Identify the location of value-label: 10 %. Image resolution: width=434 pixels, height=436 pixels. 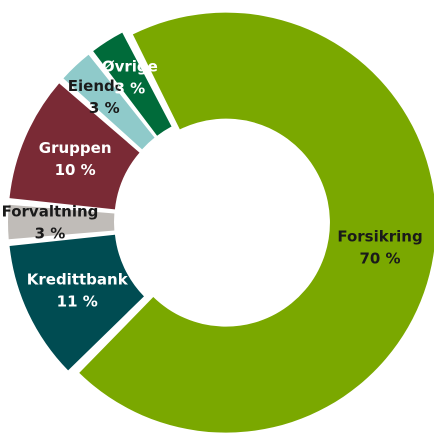
(75, 170).